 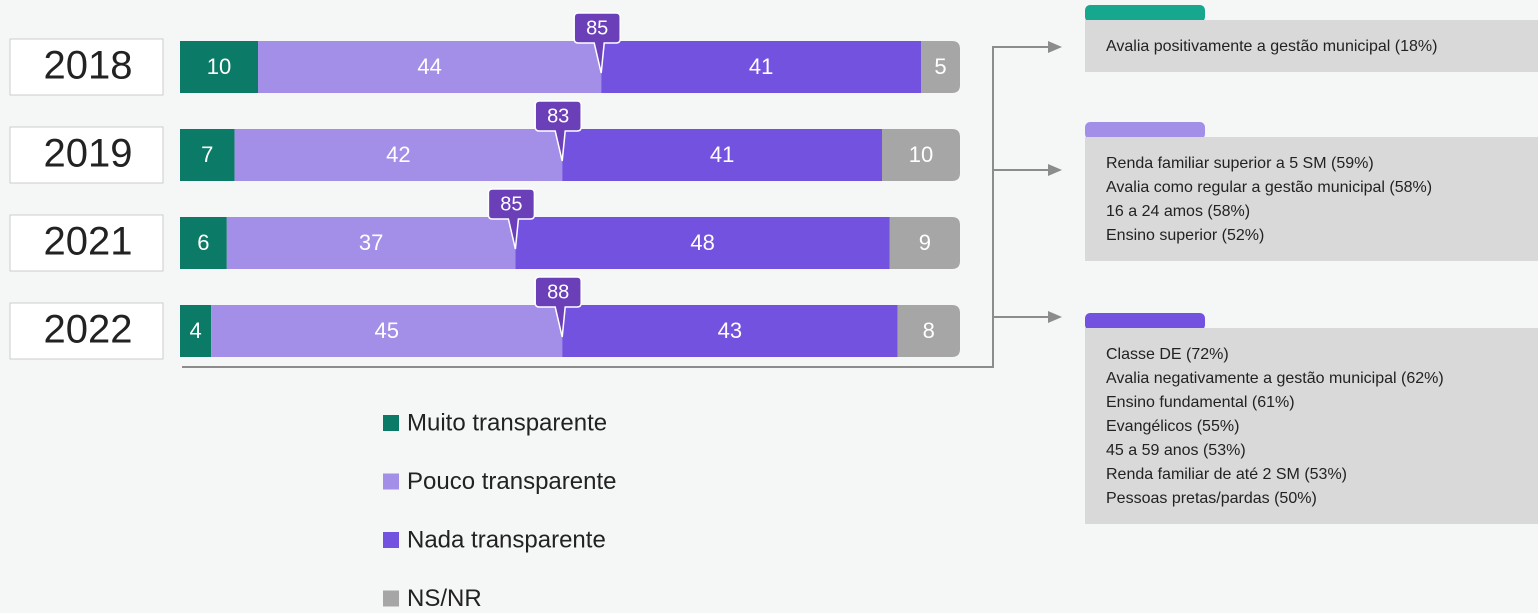 I want to click on annotation-text: Renda familiar de até 2 SM (53%), so click(x=1226, y=474).